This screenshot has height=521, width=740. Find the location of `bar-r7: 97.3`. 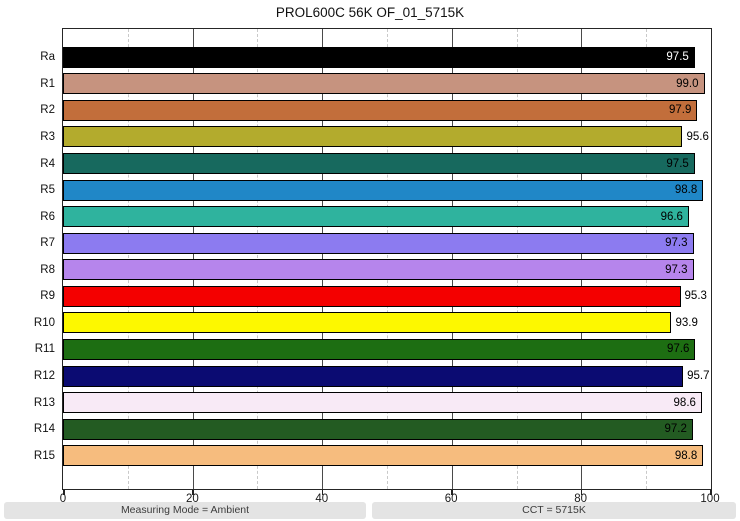

bar-r7: 97.3 is located at coordinates (378, 243).